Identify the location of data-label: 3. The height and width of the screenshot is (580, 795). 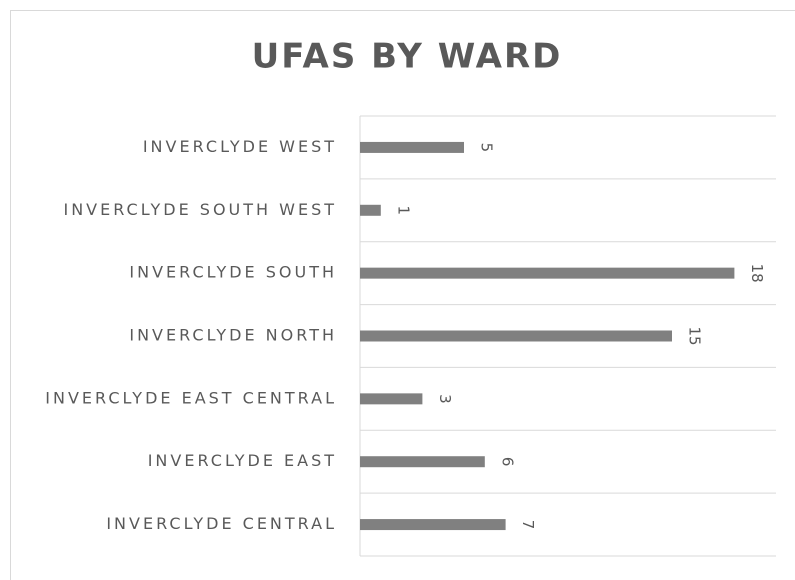
(445, 399).